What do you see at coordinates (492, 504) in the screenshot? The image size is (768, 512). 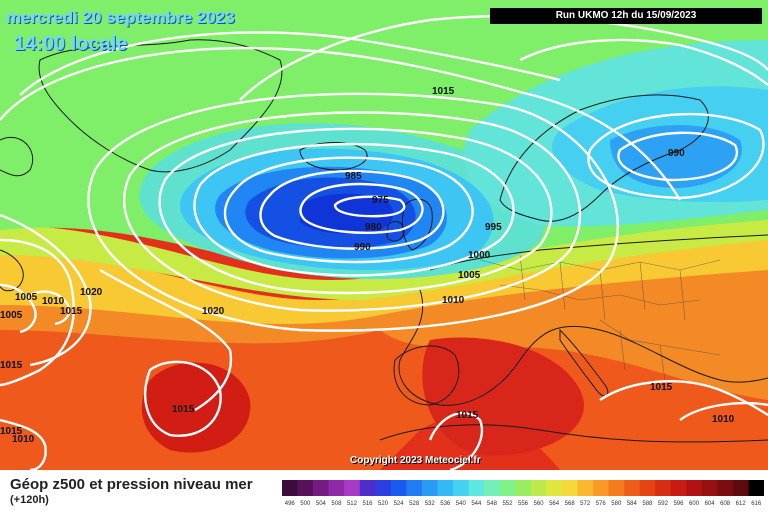 I see `legend-tick-label: 548` at bounding box center [492, 504].